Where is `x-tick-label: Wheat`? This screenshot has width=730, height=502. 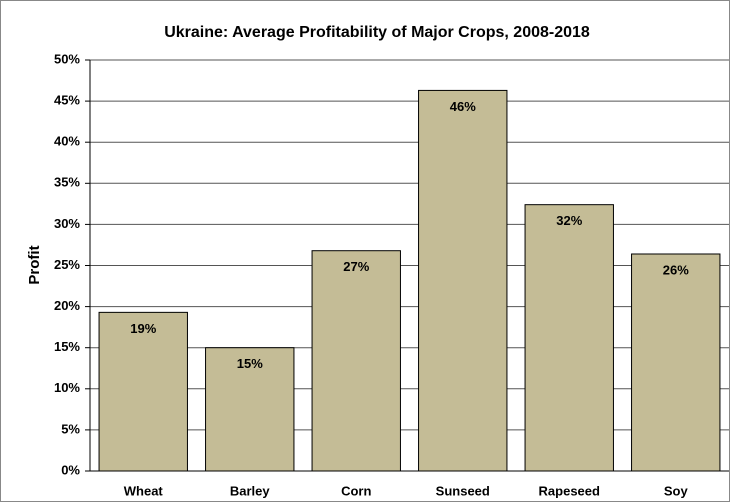 x-tick-label: Wheat is located at coordinates (144, 490).